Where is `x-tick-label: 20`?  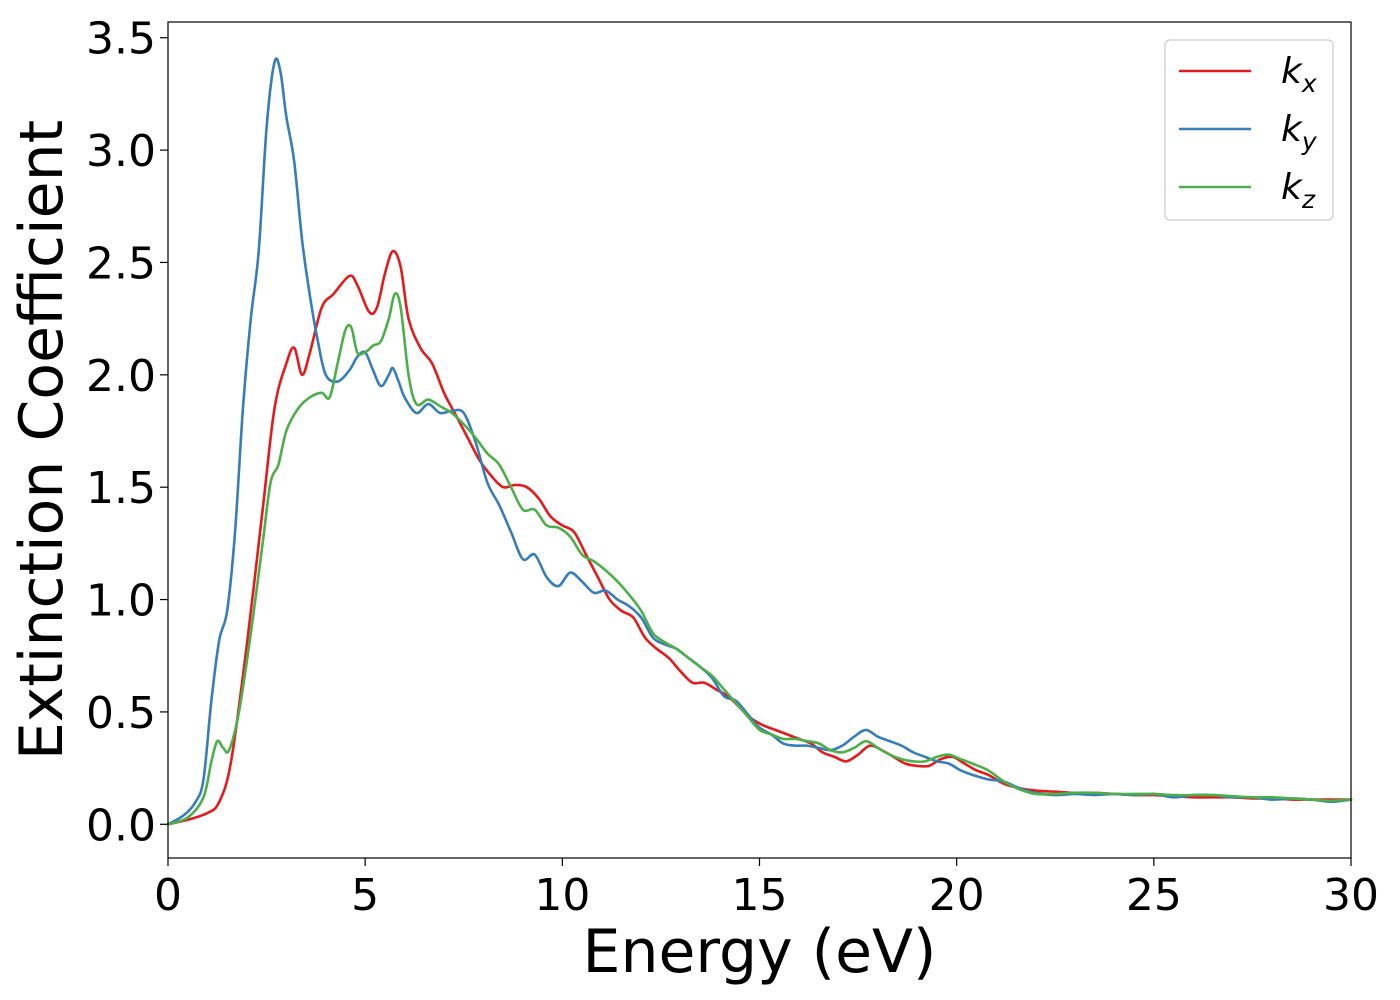 x-tick-label: 20 is located at coordinates (957, 895).